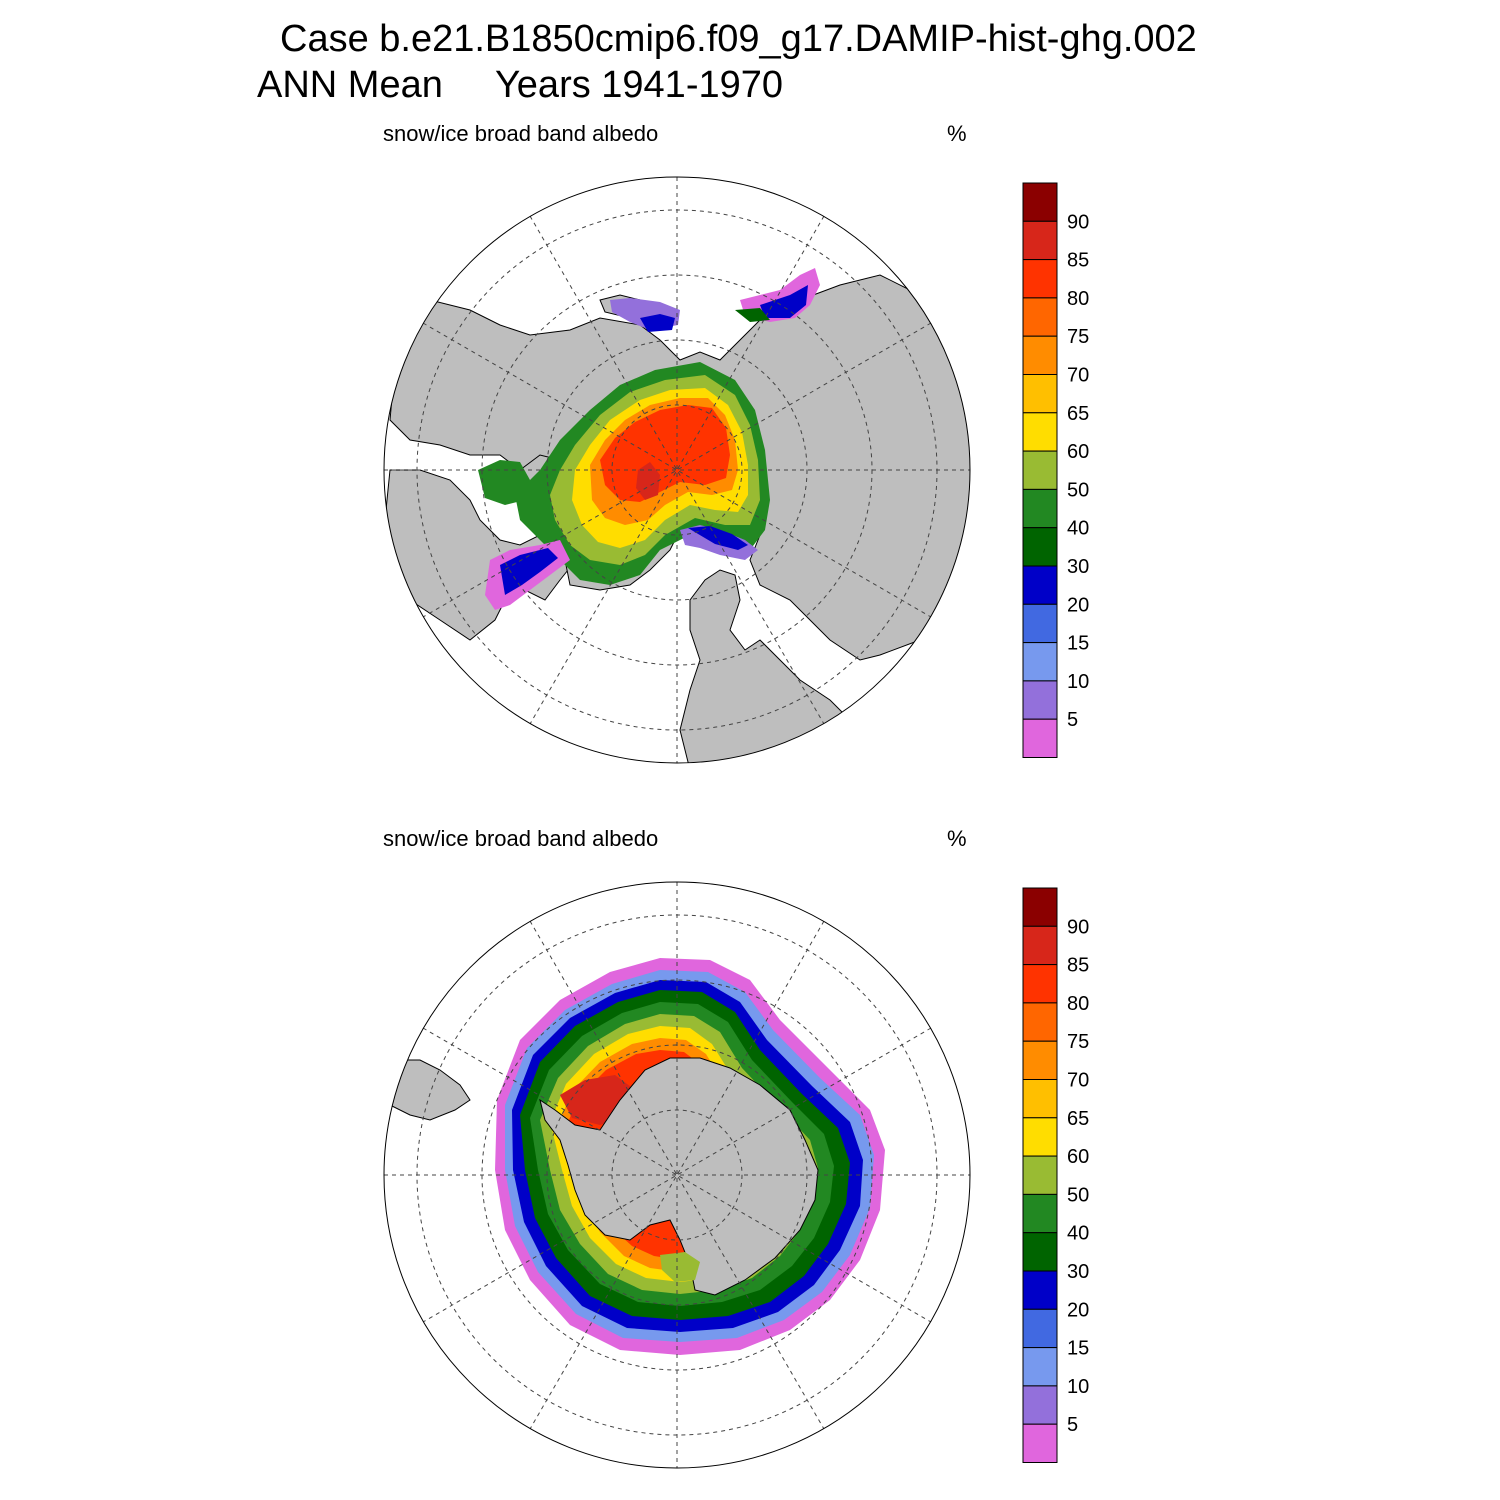 This screenshot has width=1500, height=1500. Describe the element at coordinates (1072, 720) in the screenshot. I see `north-colorbar-tick-label: 5` at that location.